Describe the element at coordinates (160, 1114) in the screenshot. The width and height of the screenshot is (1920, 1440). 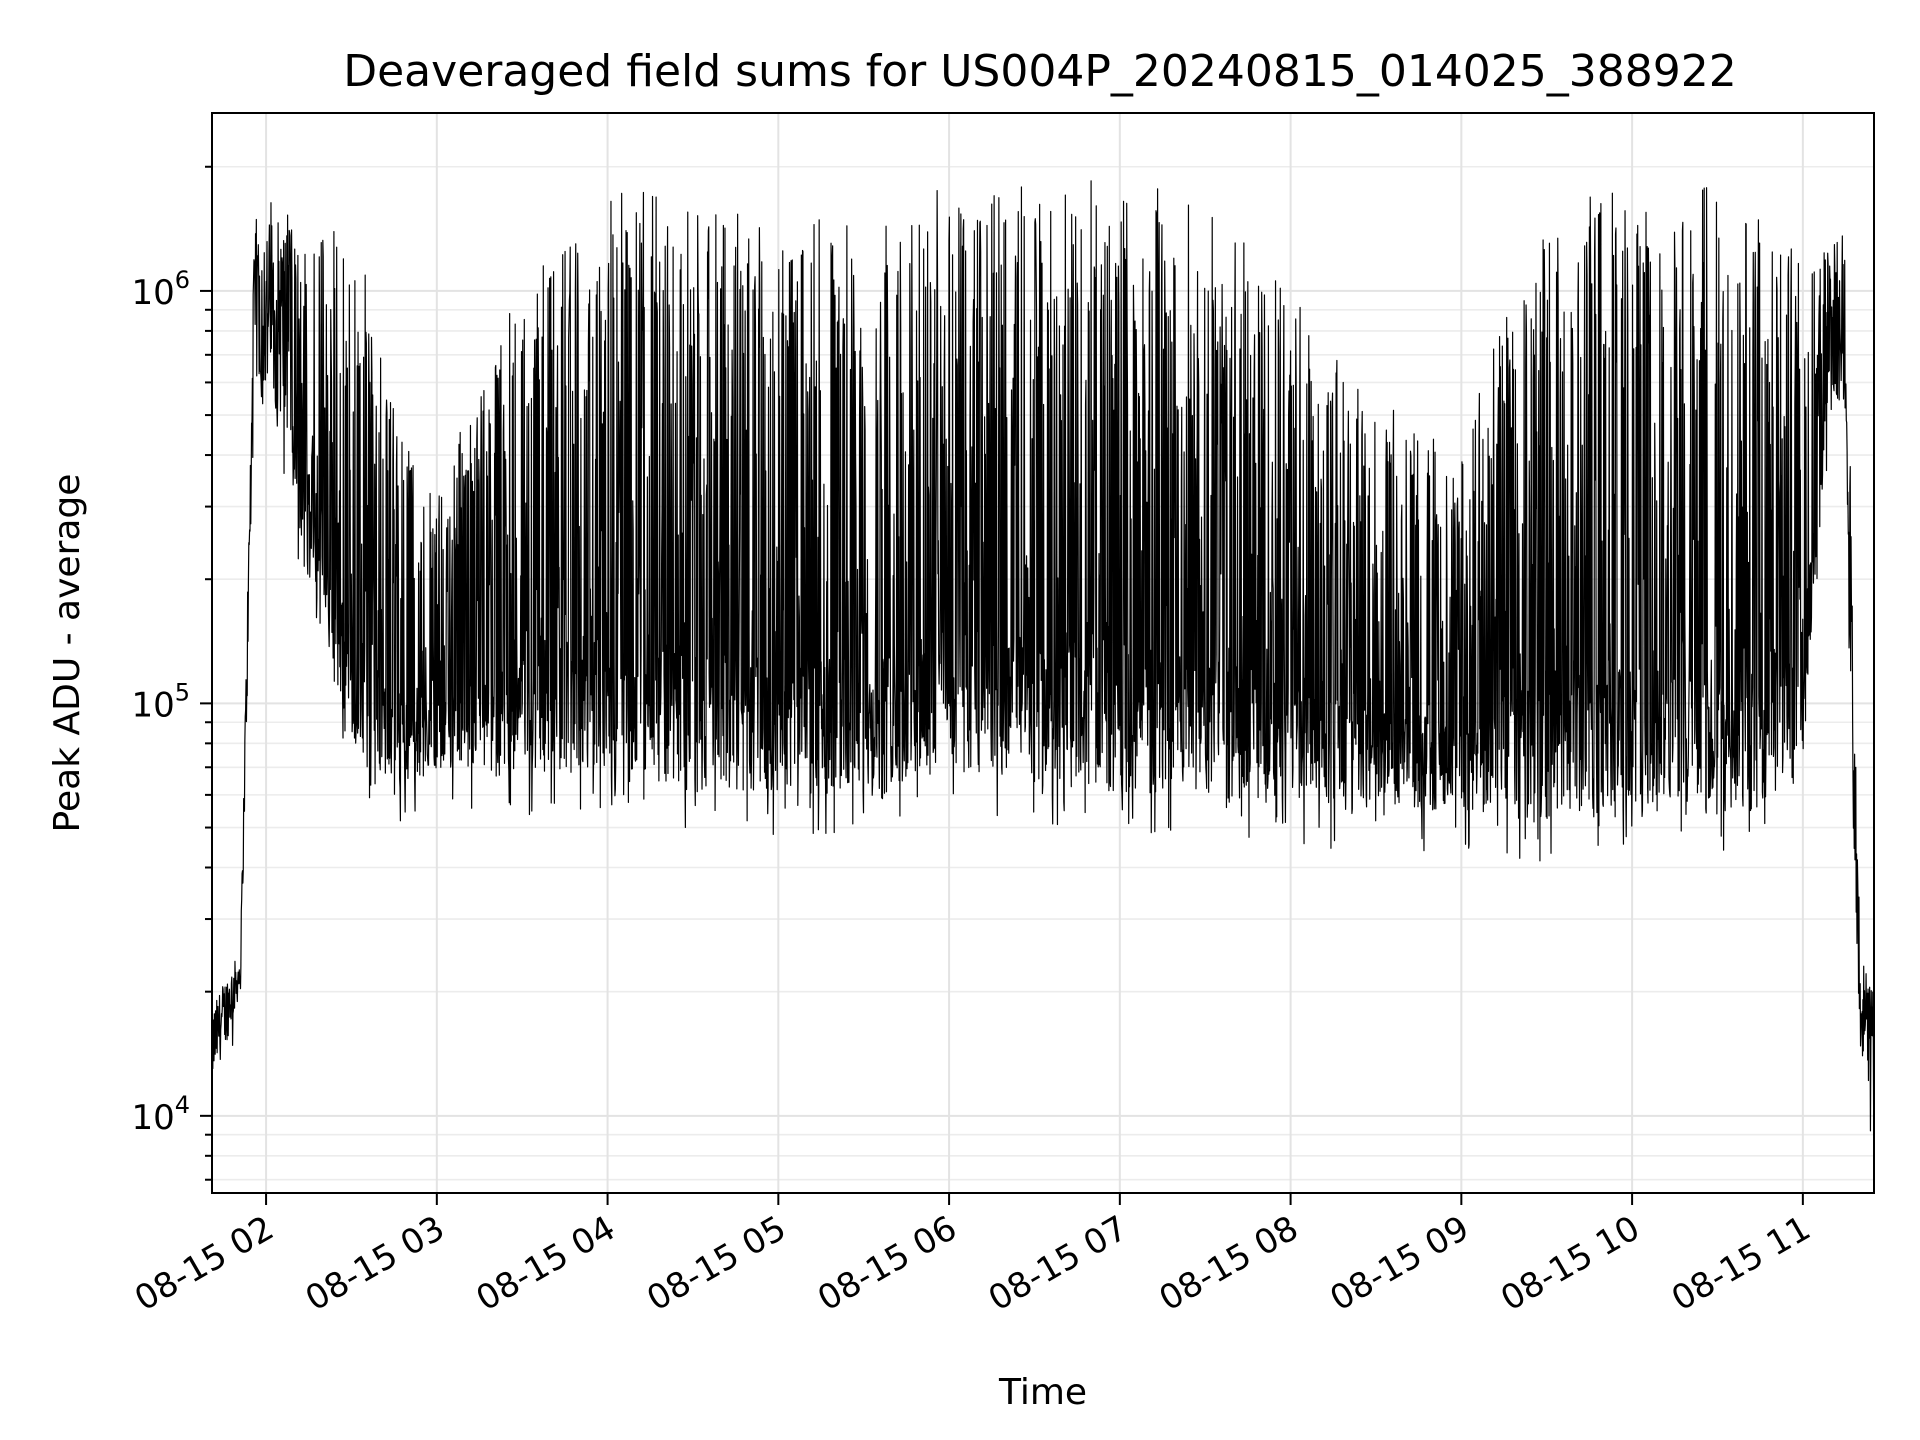
I see `y-tick-label: 10⁴` at that location.